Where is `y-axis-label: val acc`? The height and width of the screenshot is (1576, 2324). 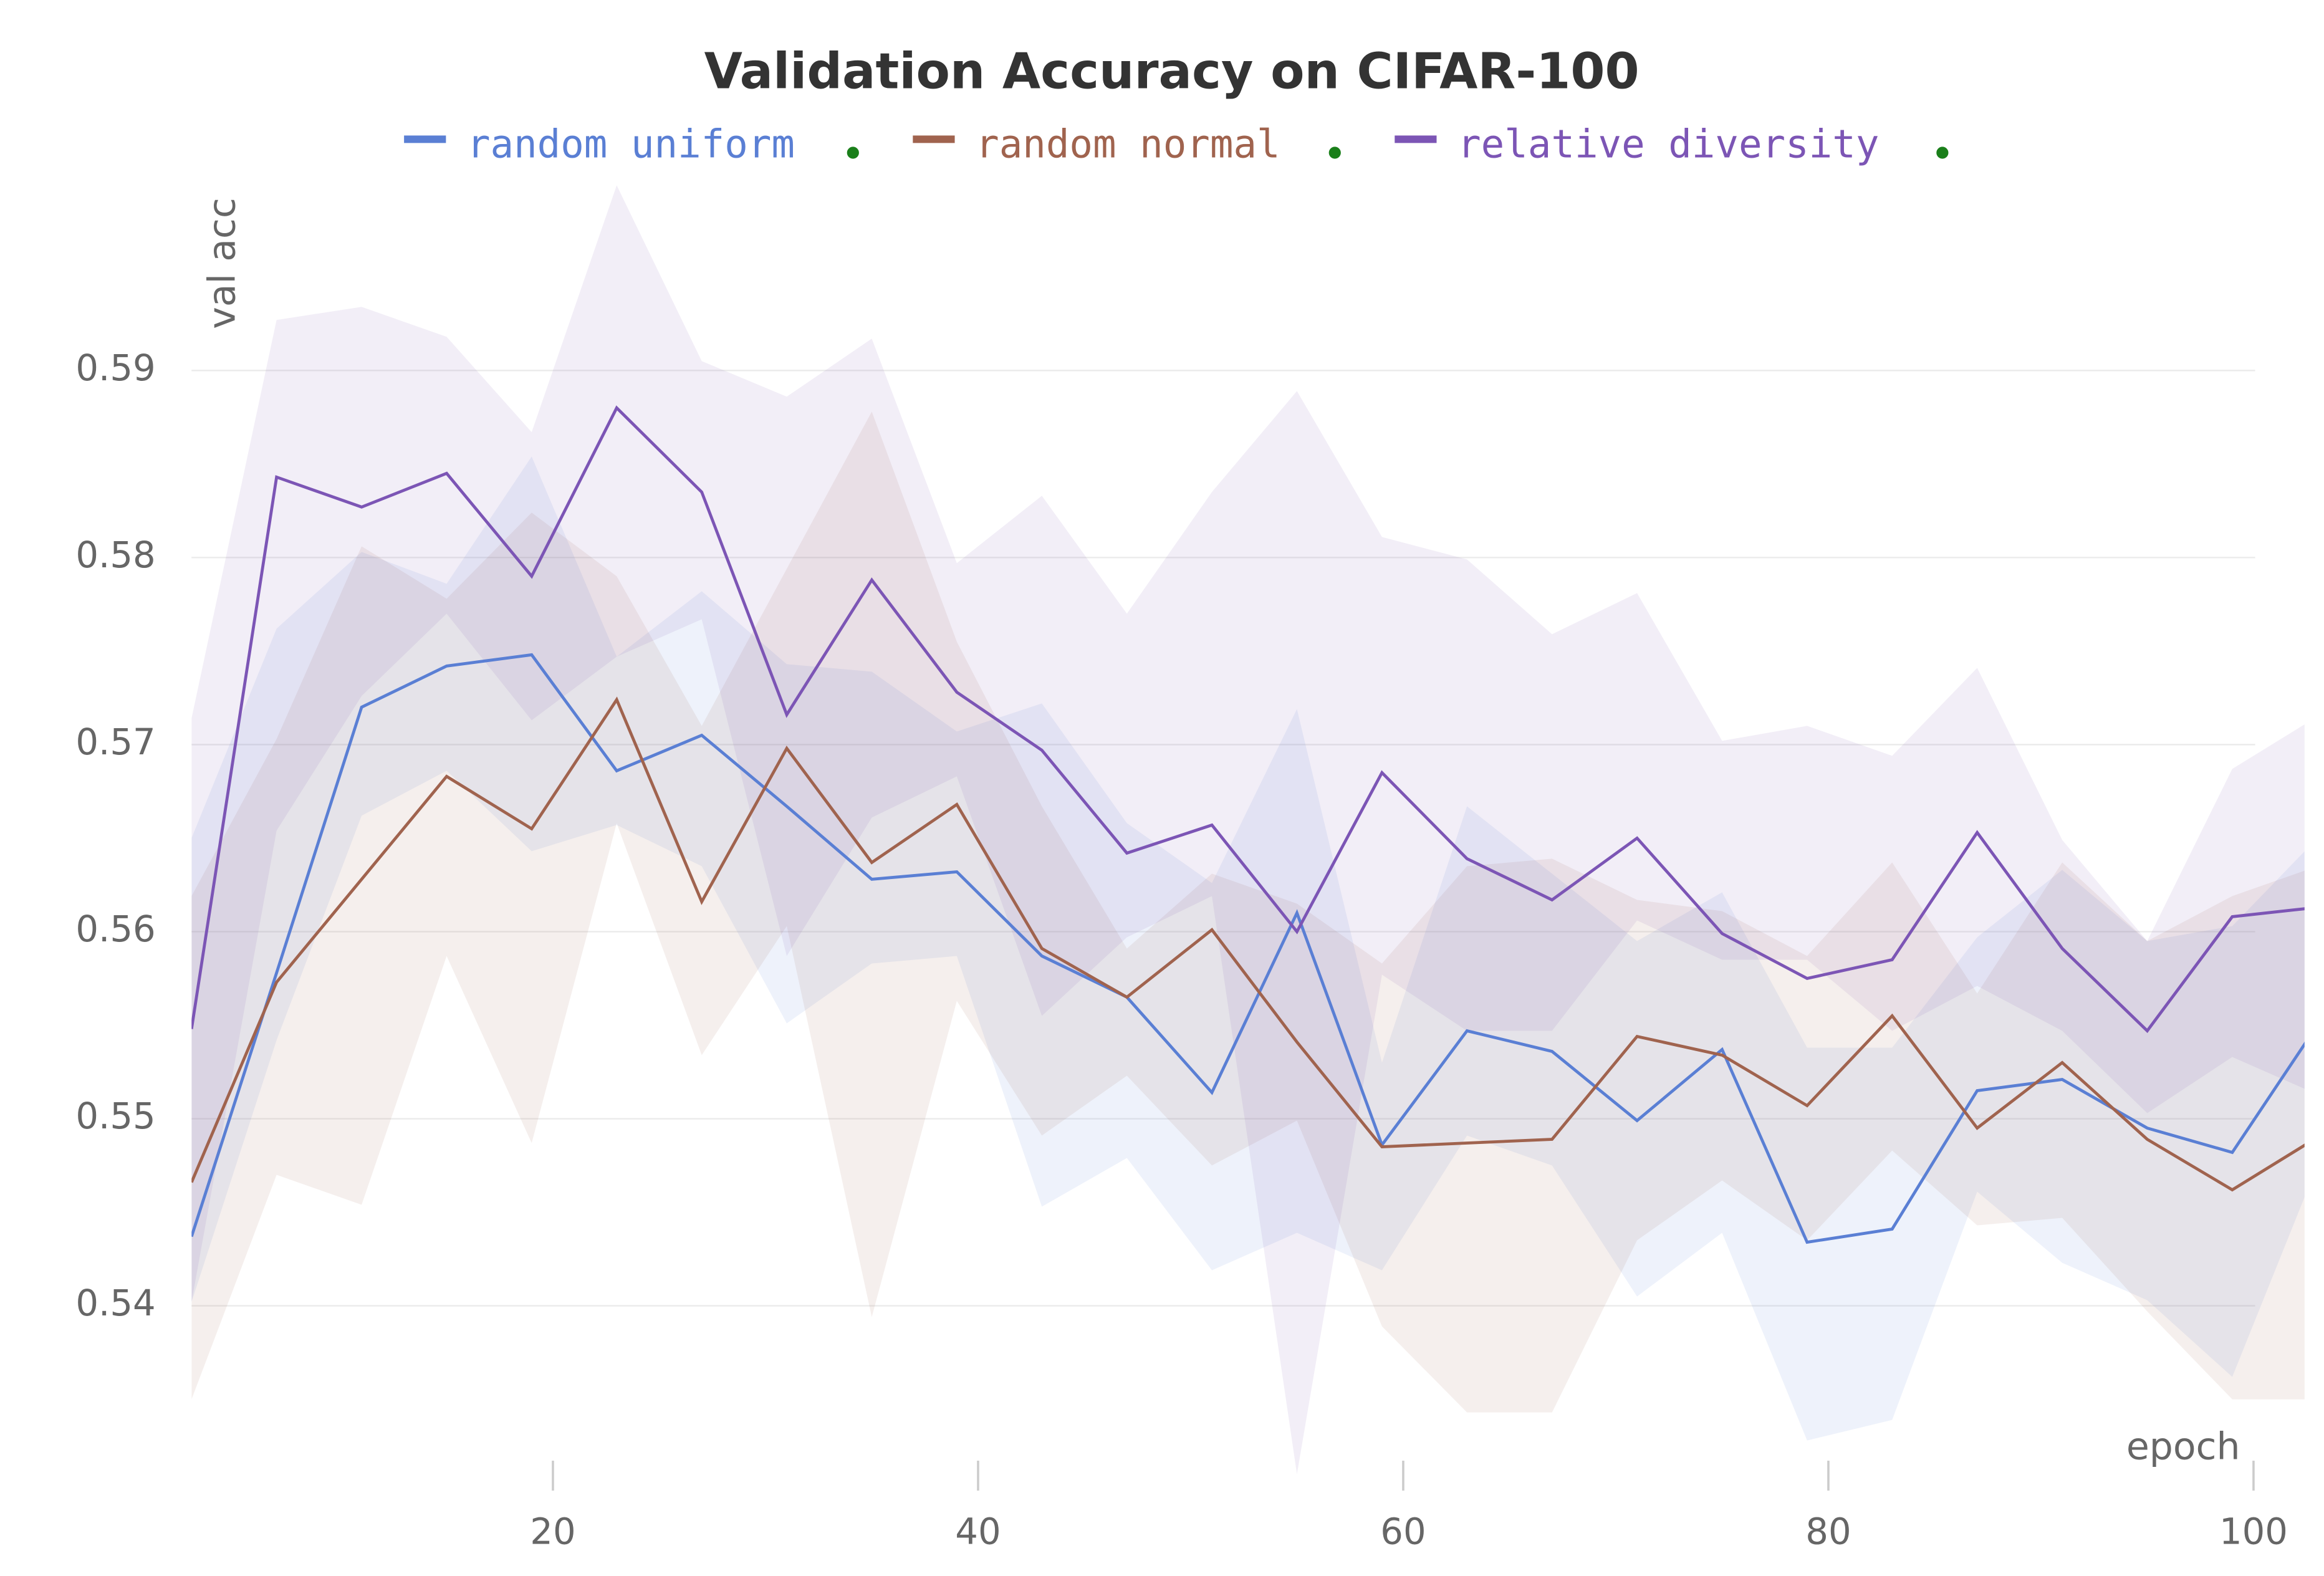
y-axis-label: val acc is located at coordinates (222, 263).